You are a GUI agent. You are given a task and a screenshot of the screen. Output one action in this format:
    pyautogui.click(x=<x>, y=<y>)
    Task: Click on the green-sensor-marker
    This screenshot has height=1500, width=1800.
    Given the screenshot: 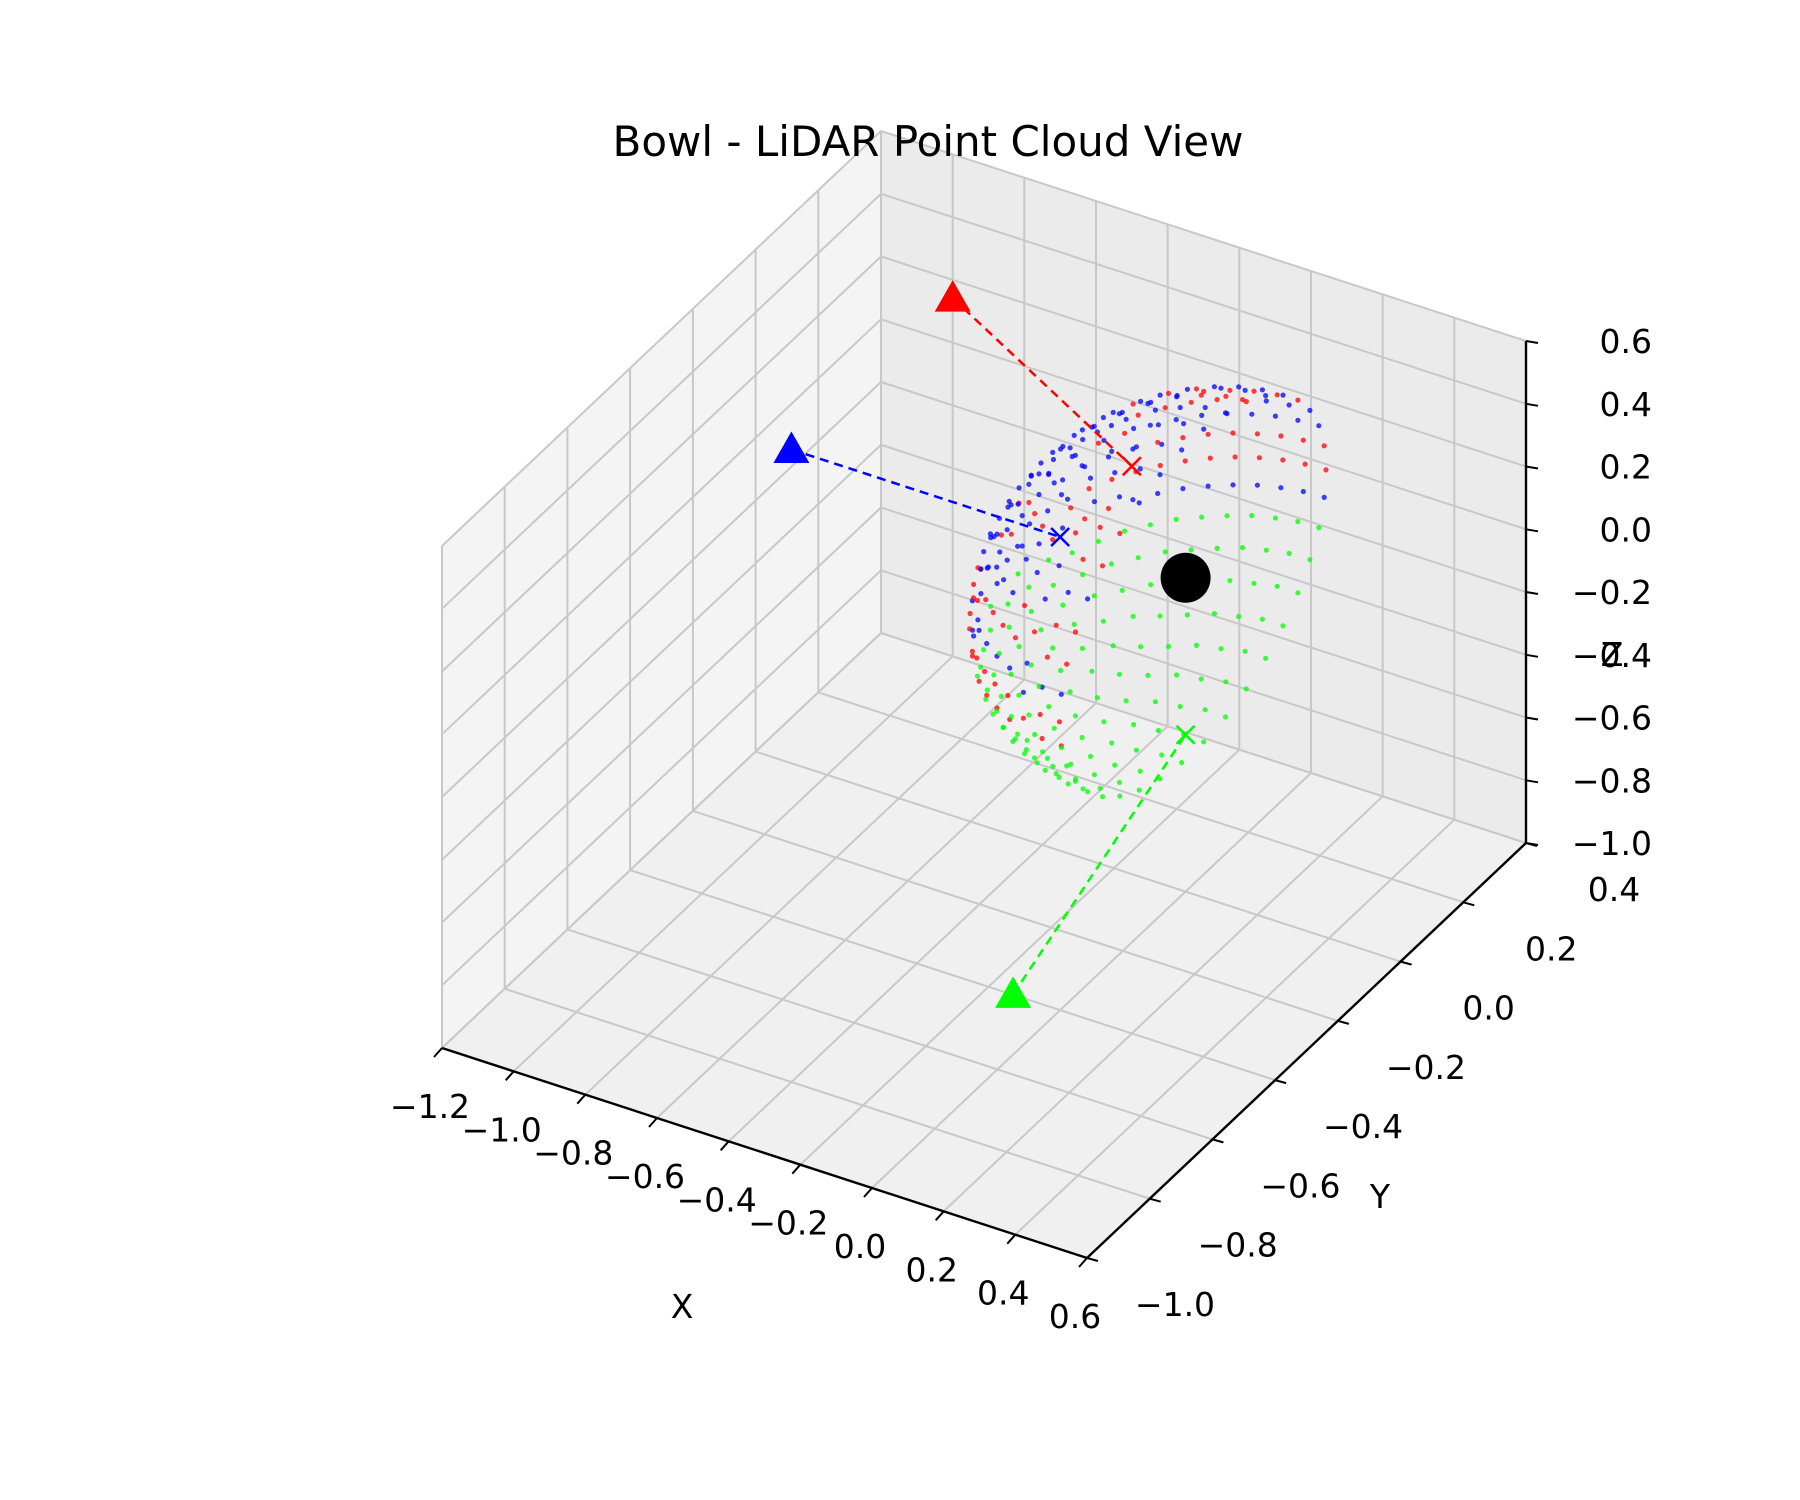 What is the action you would take?
    pyautogui.click(x=1013, y=992)
    